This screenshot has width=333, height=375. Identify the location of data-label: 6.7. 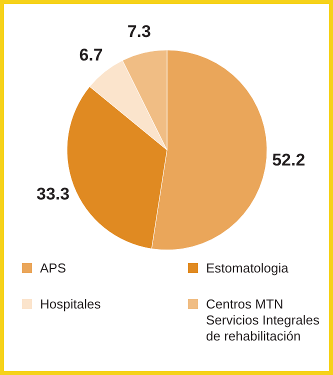
(91, 55).